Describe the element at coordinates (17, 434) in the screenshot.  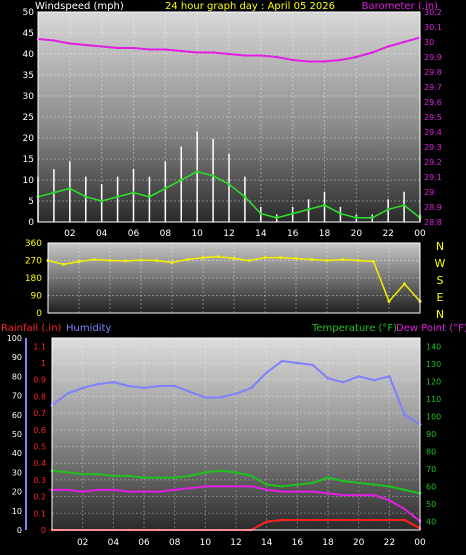
I see `humidity-tick-label: 50` at that location.